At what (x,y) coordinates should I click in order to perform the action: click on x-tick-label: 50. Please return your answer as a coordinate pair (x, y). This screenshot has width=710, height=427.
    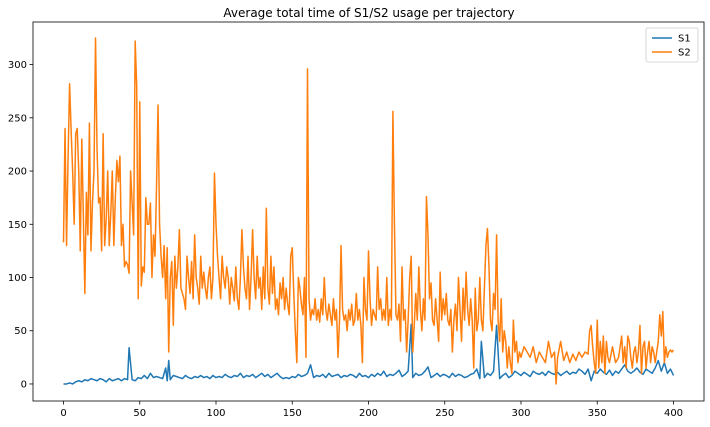
    Looking at the image, I should click on (139, 413).